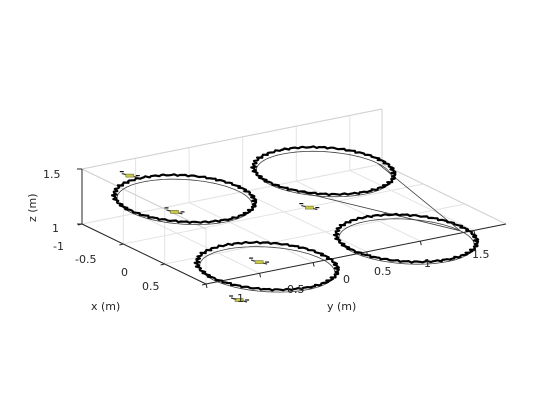 The image size is (560, 420). Describe the element at coordinates (341, 306) in the screenshot. I see `y-axis-label: y (m)` at that location.